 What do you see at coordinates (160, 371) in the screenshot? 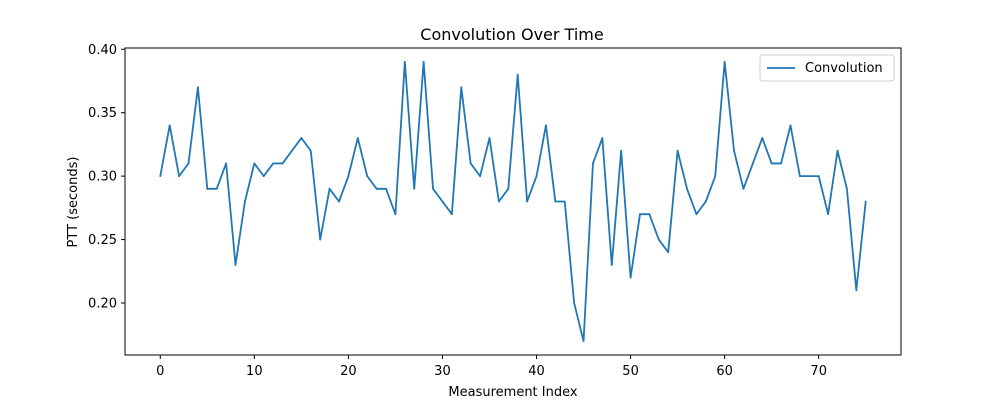
I see `x-tick-label: 0` at bounding box center [160, 371].